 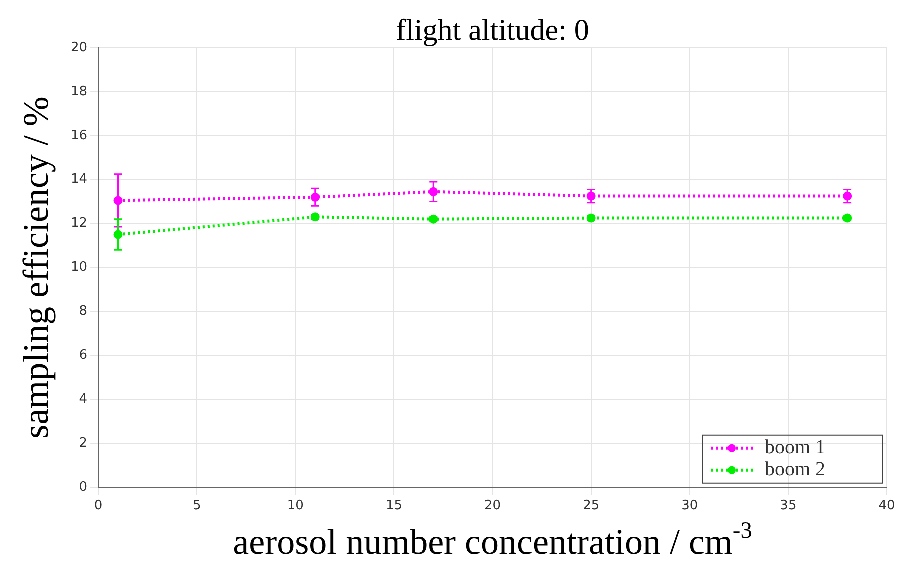 I want to click on x-tick-label: 15, so click(x=394, y=506).